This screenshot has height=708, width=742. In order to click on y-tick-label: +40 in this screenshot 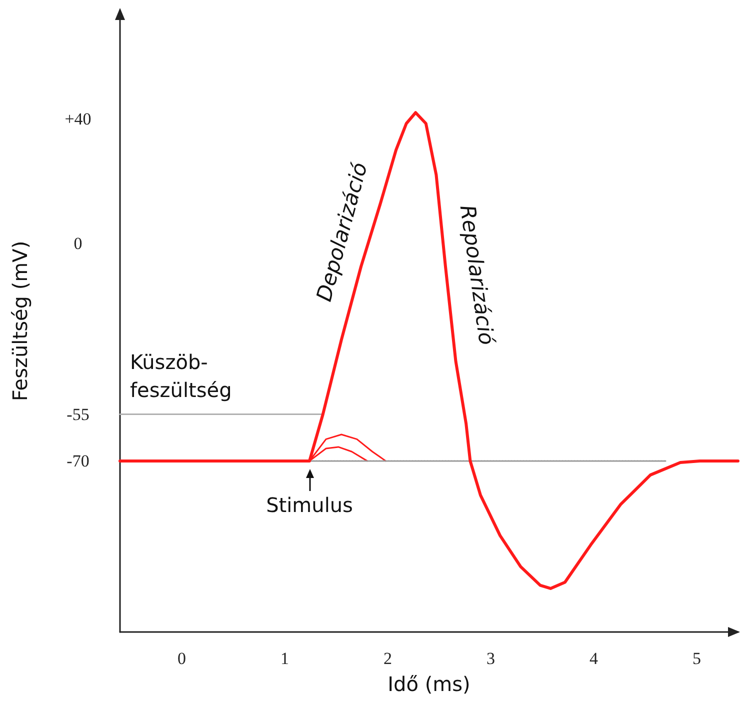, I will do `click(78, 118)`.